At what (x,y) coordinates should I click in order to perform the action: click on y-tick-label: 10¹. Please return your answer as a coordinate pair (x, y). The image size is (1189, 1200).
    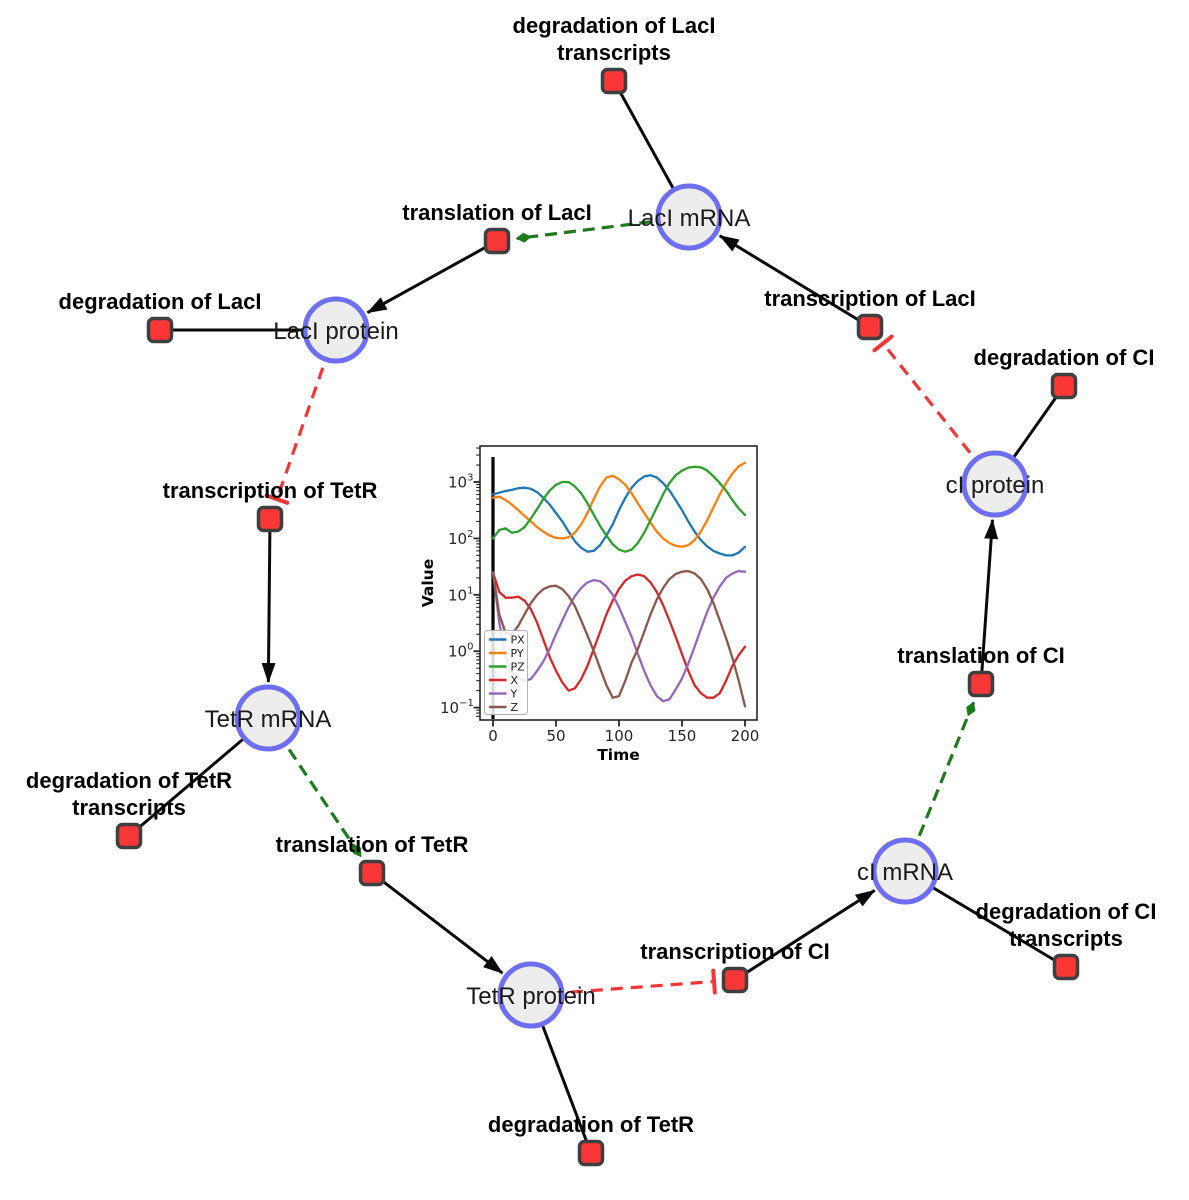
    Looking at the image, I should click on (460, 594).